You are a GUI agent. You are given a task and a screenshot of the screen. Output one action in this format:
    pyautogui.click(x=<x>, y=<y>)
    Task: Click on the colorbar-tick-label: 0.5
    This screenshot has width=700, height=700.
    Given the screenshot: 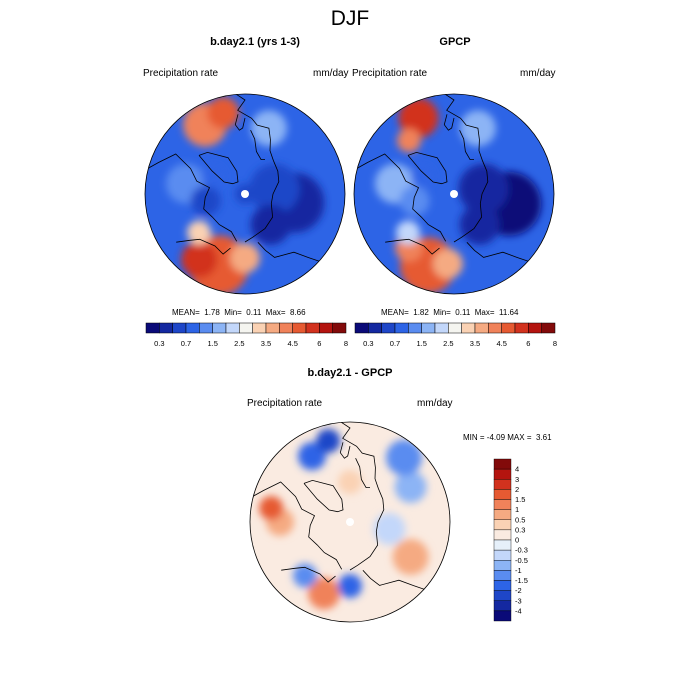 What is the action you would take?
    pyautogui.click(x=520, y=519)
    